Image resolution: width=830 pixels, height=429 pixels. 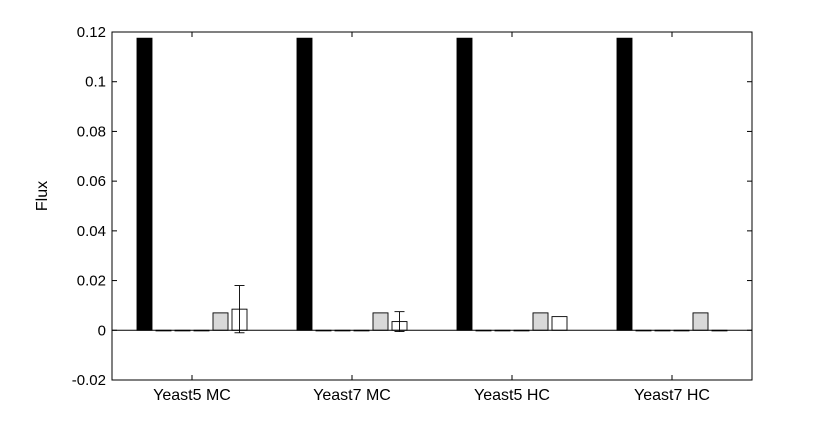 What do you see at coordinates (91, 32) in the screenshot?
I see `y-tick-label: 0.12` at bounding box center [91, 32].